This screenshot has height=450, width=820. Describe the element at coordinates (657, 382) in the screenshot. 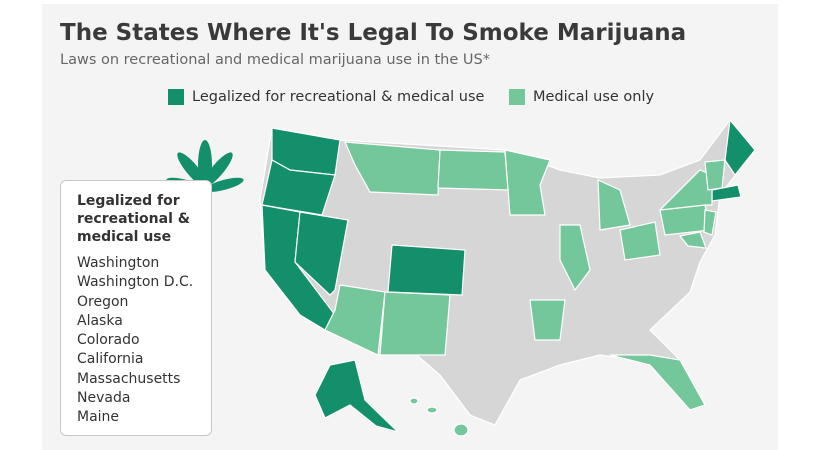

I see `state-florida` at that location.